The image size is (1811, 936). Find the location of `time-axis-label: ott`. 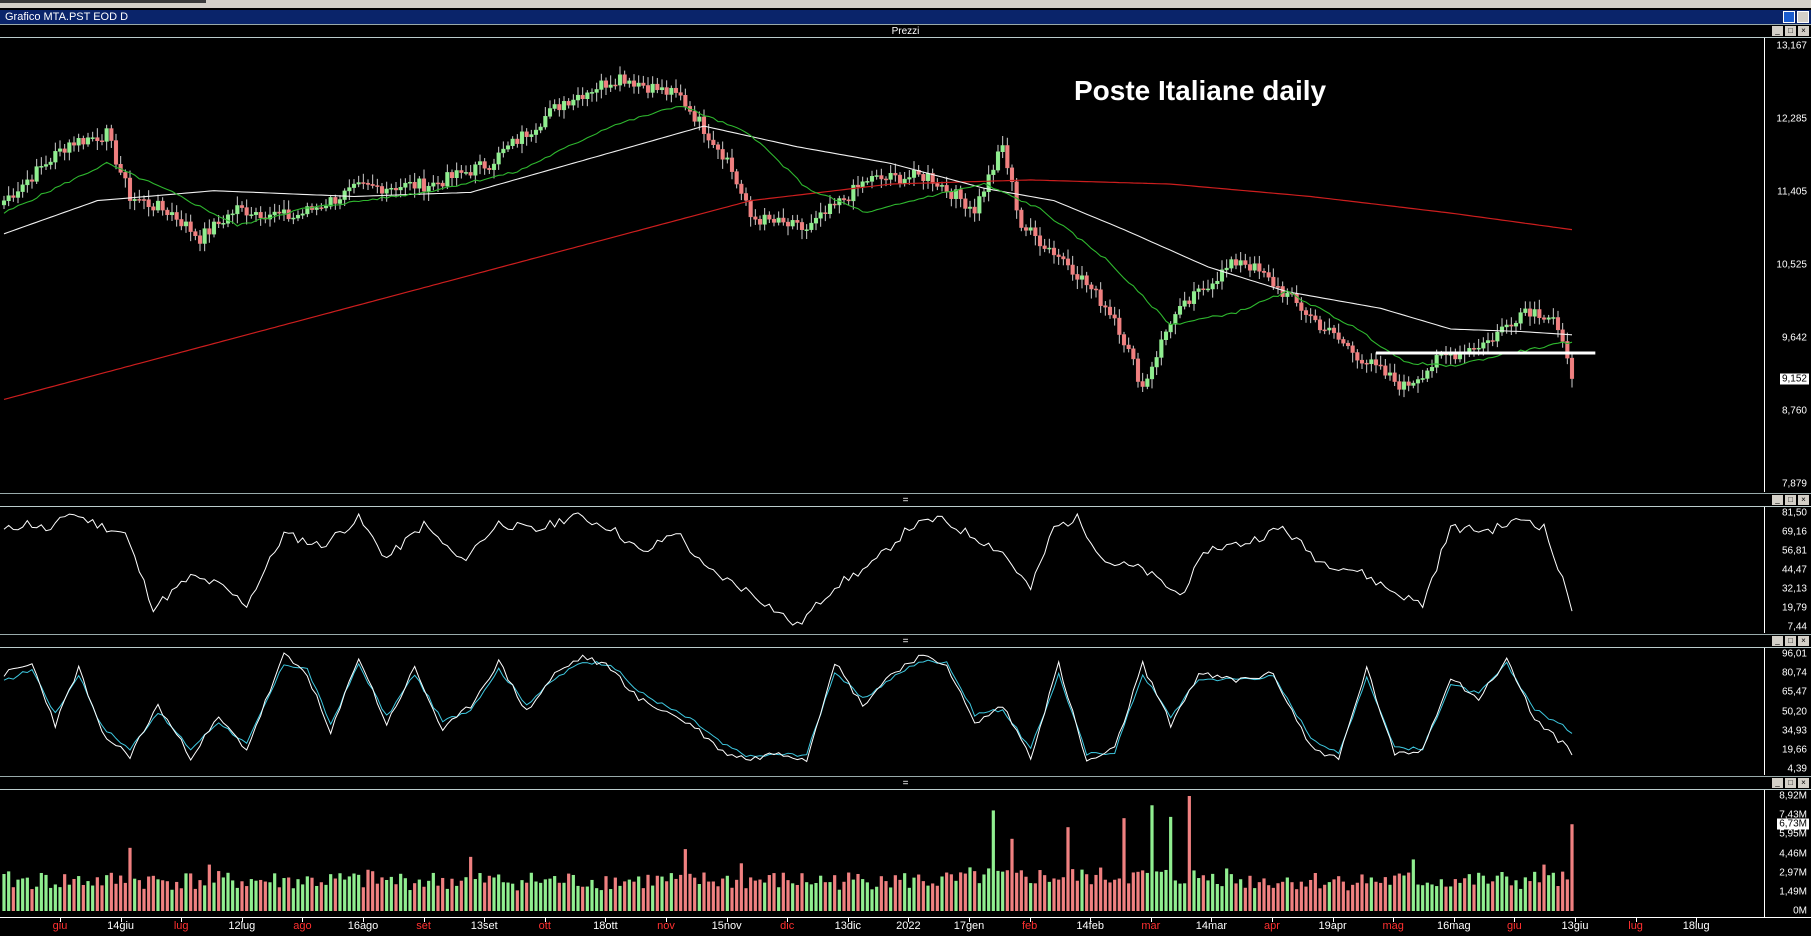

time-axis-label: ott is located at coordinates (544, 926).